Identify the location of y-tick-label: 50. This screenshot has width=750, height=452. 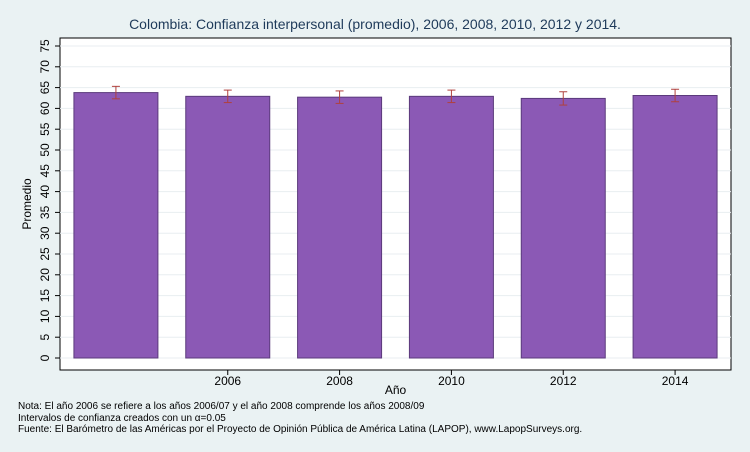
(45, 150).